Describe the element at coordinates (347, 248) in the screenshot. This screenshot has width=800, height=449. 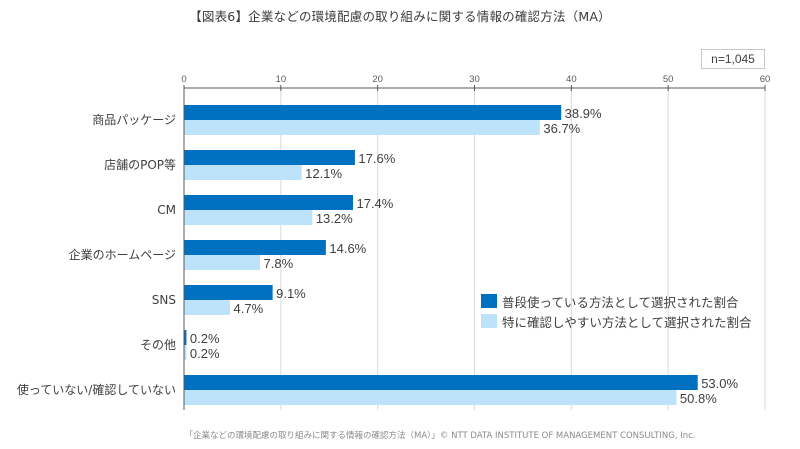
I see `data-label: 14.6%` at that location.